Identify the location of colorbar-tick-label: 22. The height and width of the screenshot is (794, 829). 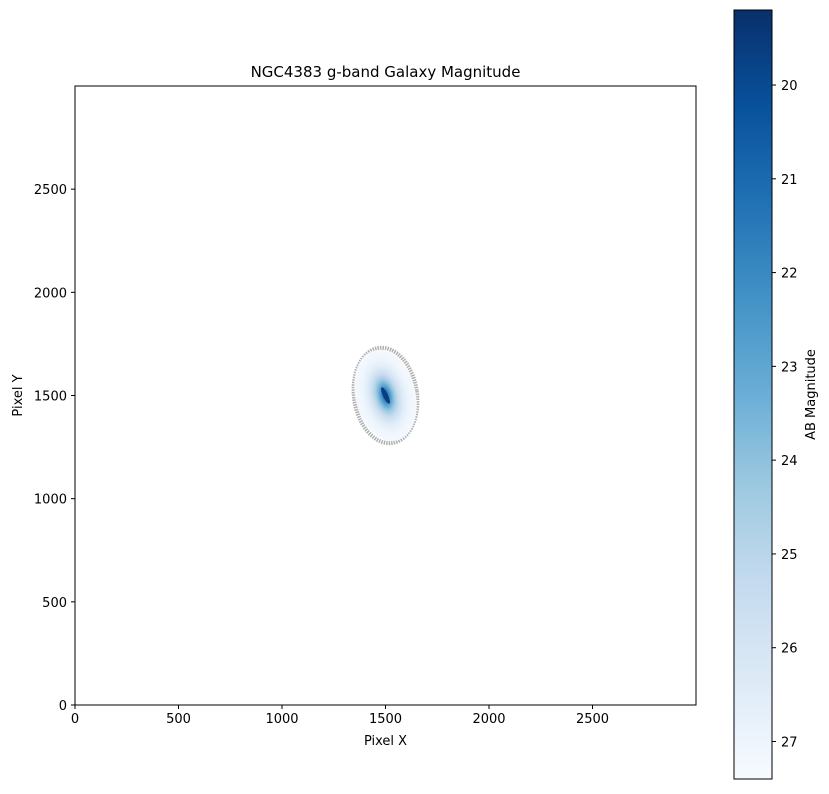
(789, 274).